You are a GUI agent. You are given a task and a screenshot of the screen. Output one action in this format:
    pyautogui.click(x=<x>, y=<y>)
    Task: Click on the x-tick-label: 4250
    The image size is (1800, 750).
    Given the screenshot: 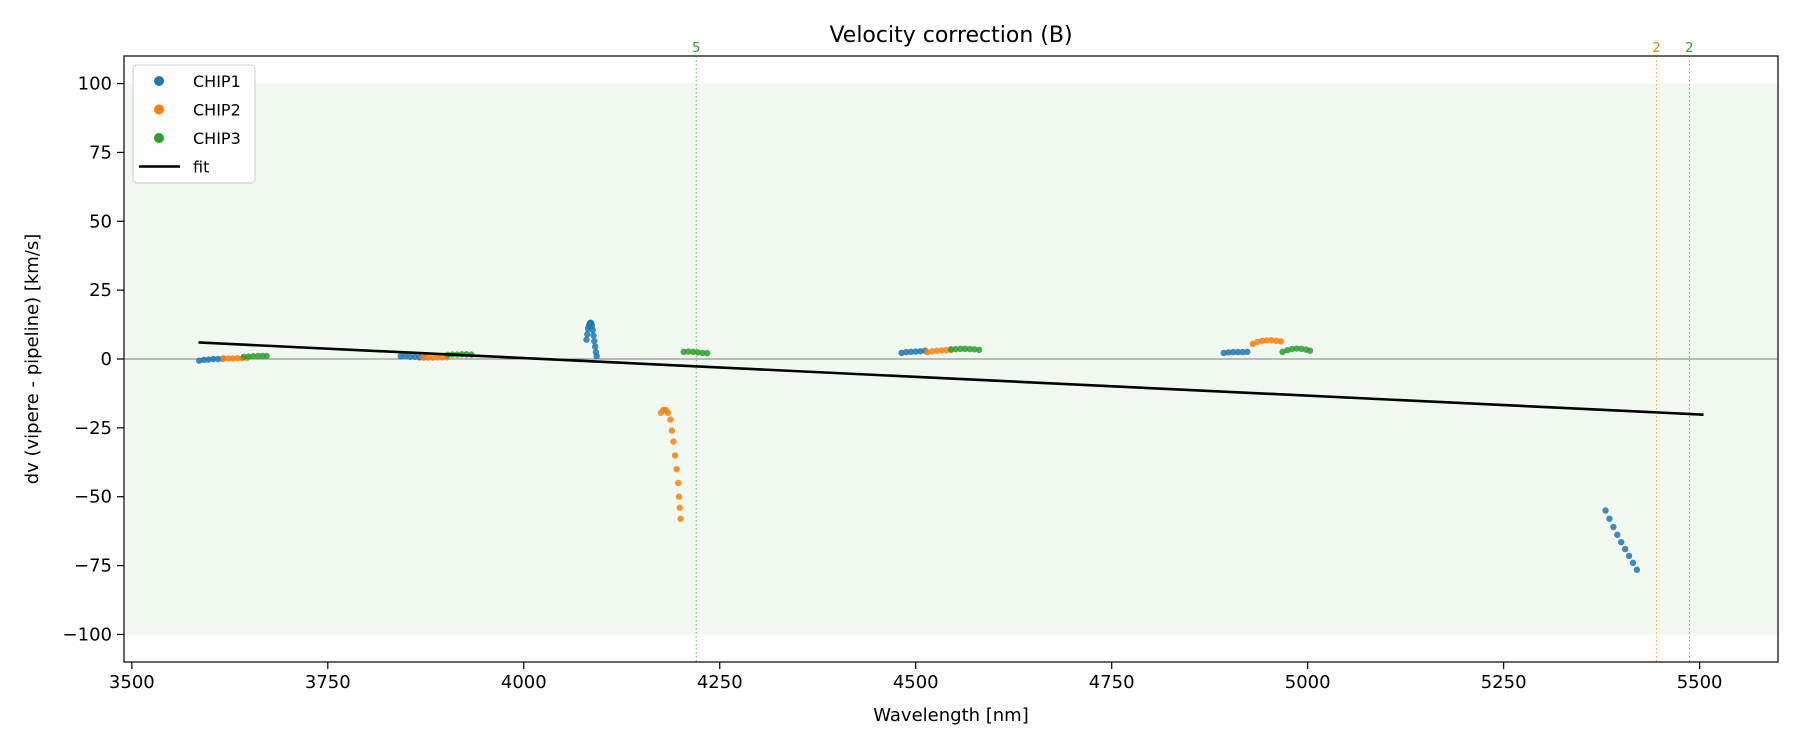 What is the action you would take?
    pyautogui.click(x=720, y=682)
    